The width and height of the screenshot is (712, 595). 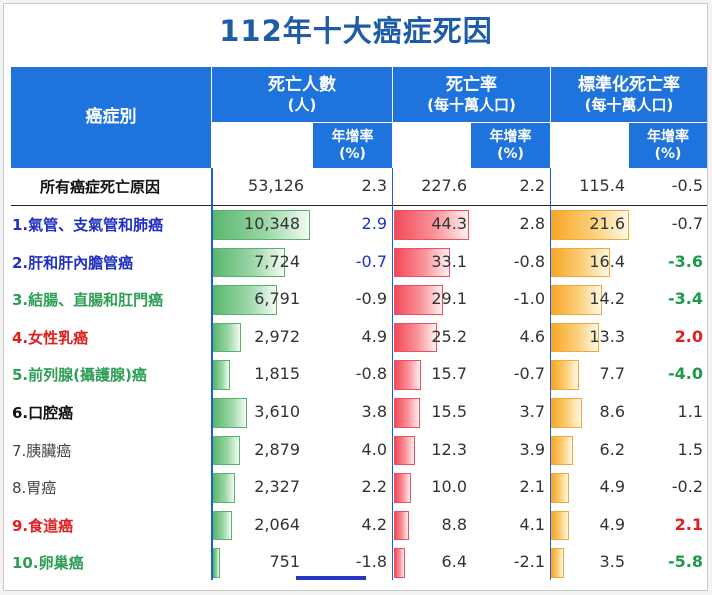 What do you see at coordinates (454, 524) in the screenshot?
I see `row-rate: 8.8` at bounding box center [454, 524].